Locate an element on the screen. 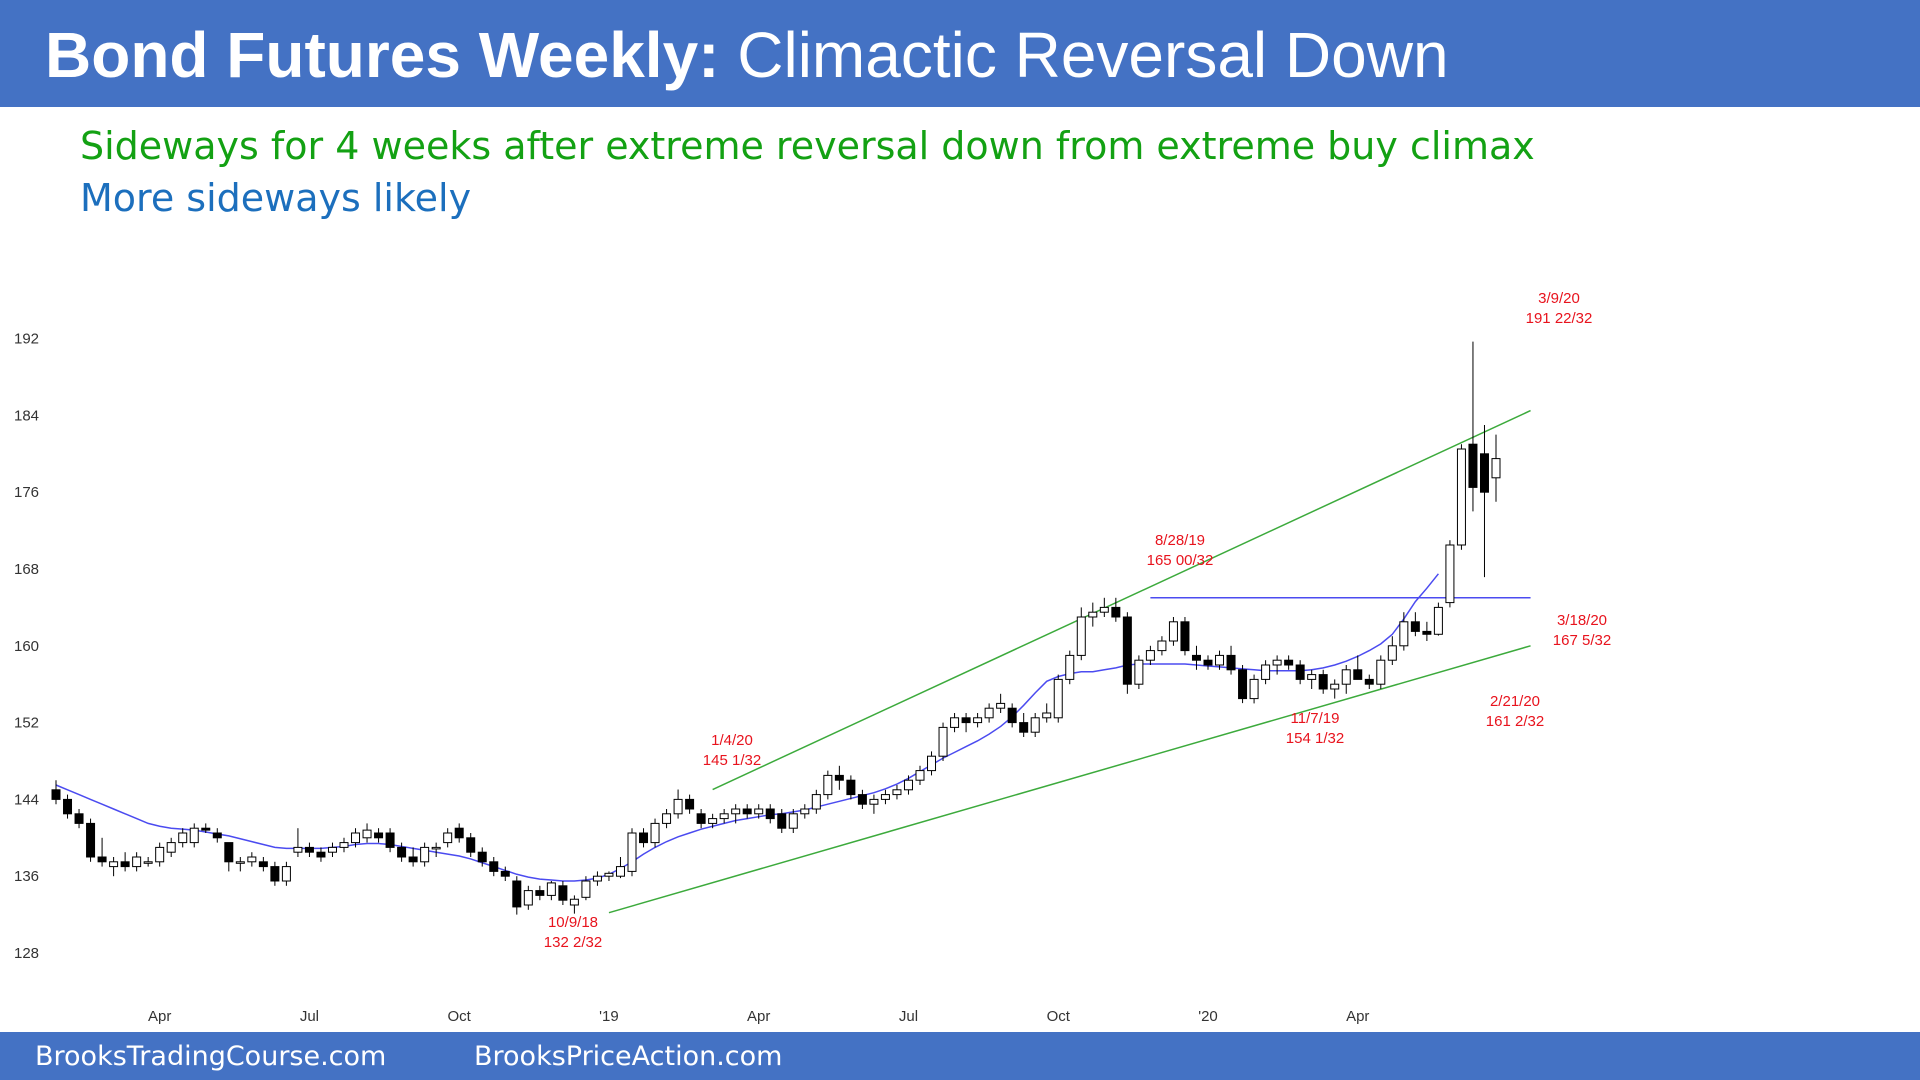  y-tick-label: 136 is located at coordinates (26, 876).